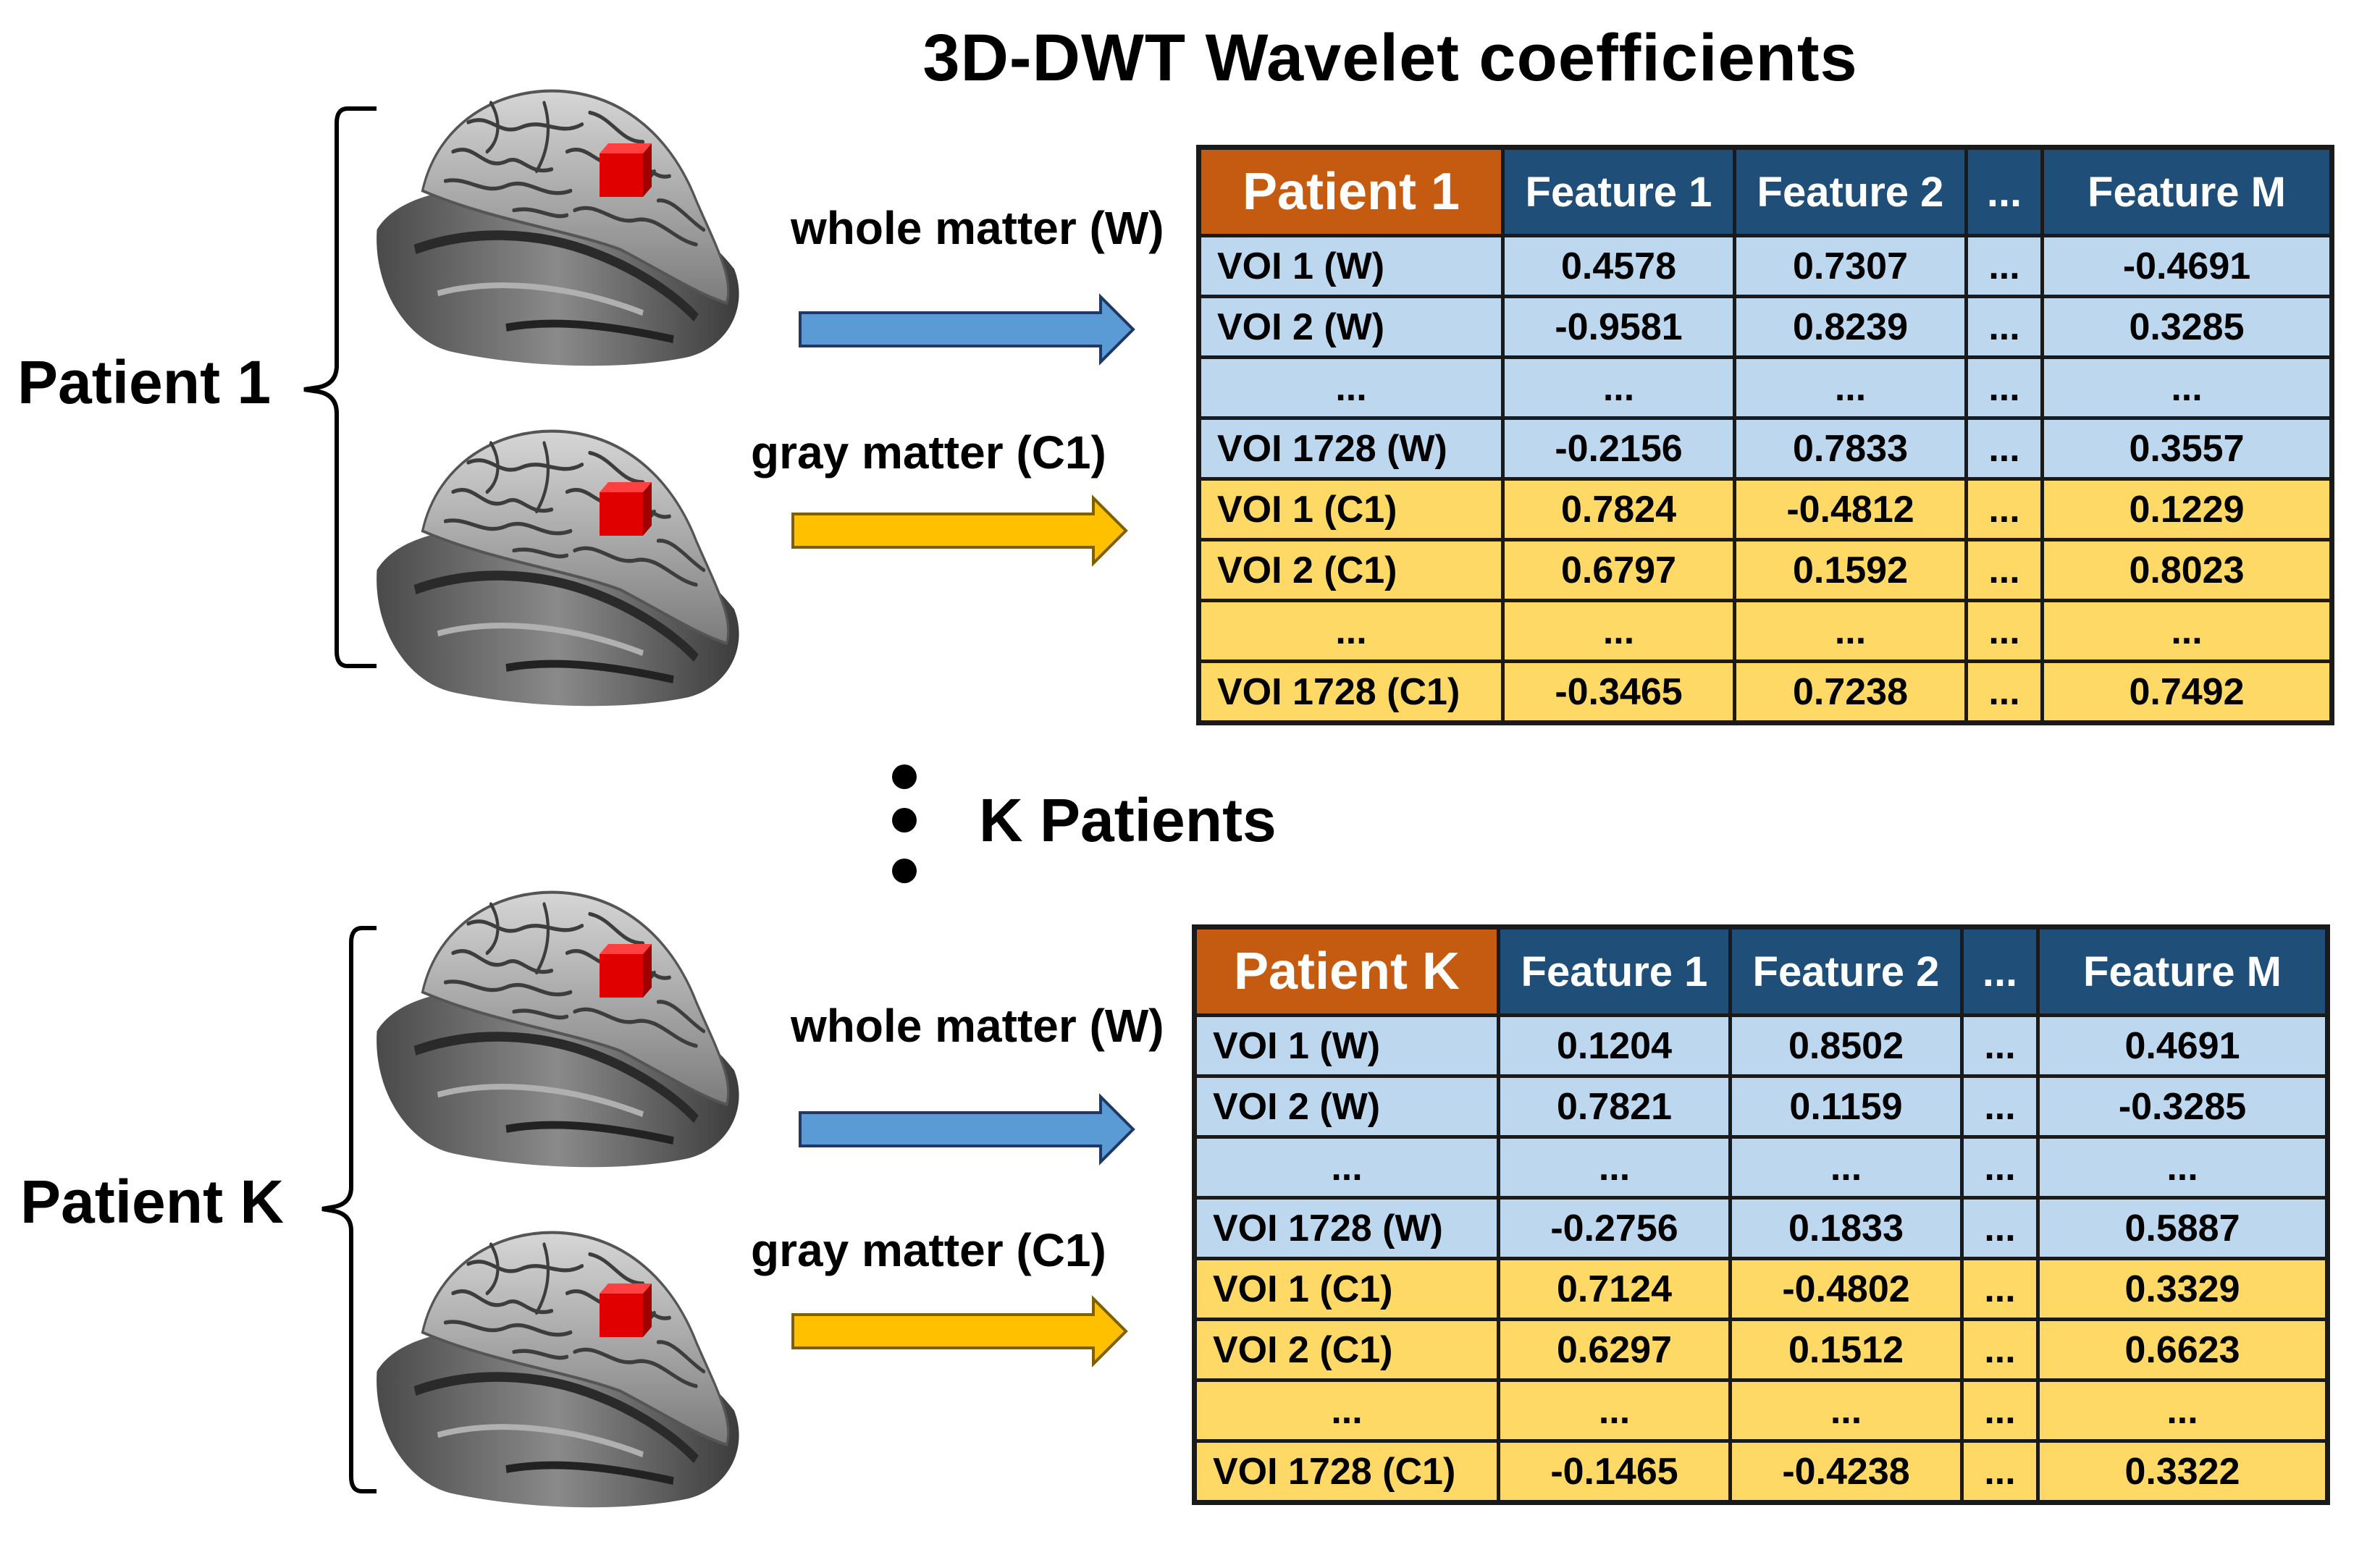  I want to click on table-row: VOI 1 (C1) 0.7124 -0.4802... 0.3329, so click(1761, 1289).